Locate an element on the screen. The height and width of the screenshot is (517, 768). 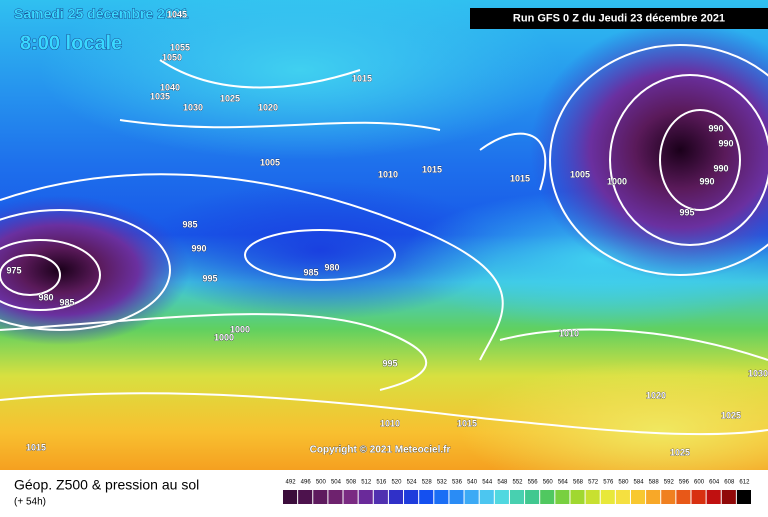
scale-label: 544 is located at coordinates (487, 483).